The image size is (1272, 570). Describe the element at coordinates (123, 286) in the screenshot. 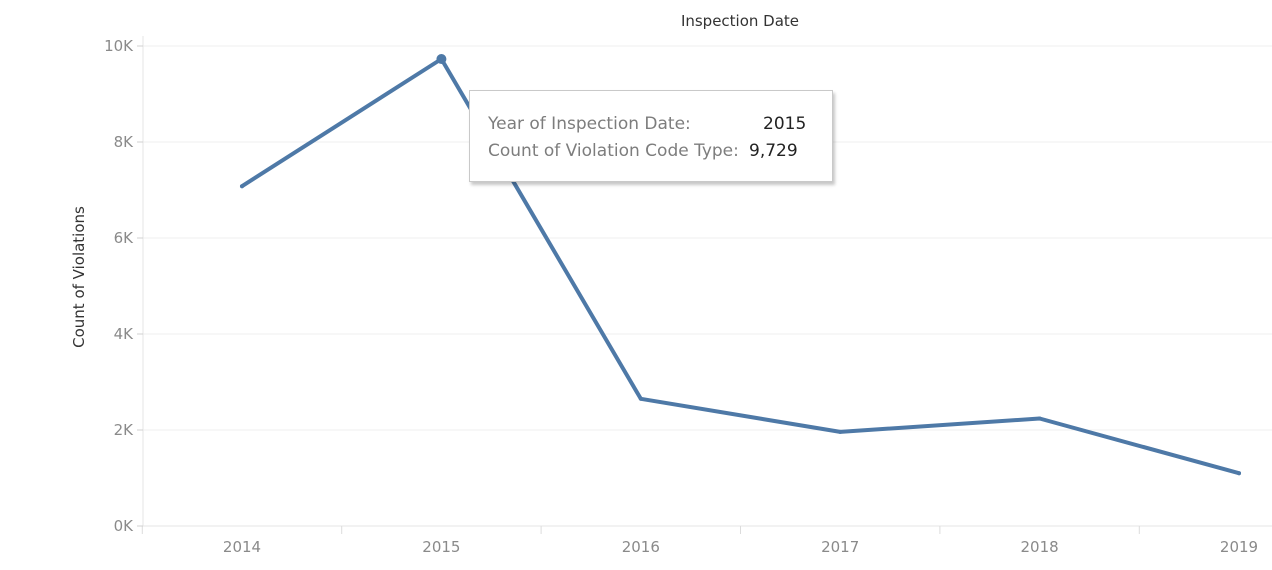

I see `y-tick-labels: 0K 2K 4K 6K 8K 10K` at that location.